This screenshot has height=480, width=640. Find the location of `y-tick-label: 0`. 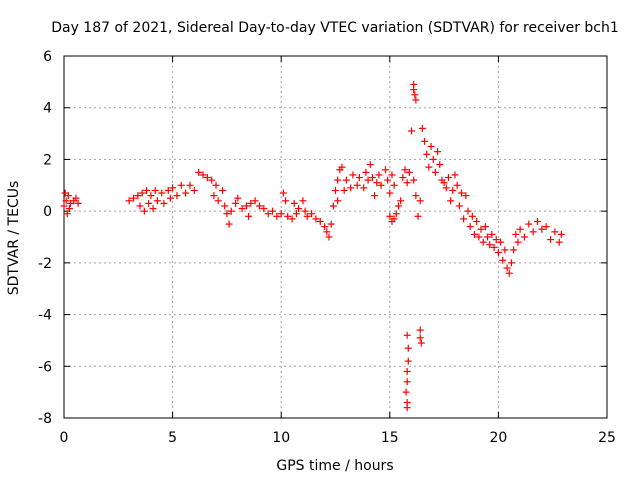

y-tick-label: 0 is located at coordinates (47, 212).